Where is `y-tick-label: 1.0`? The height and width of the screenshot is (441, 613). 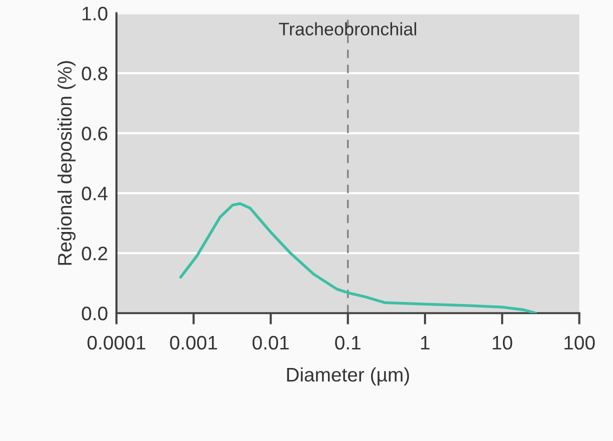 y-tick-label: 1.0 is located at coordinates (95, 13).